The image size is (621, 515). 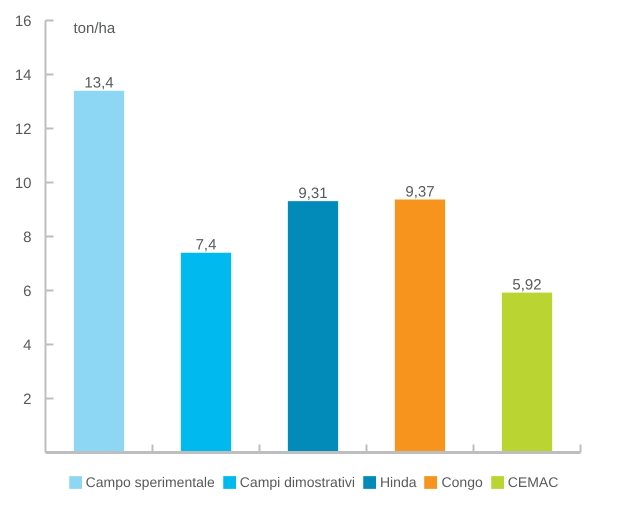 I want to click on data-label: 5,92, so click(x=527, y=285).